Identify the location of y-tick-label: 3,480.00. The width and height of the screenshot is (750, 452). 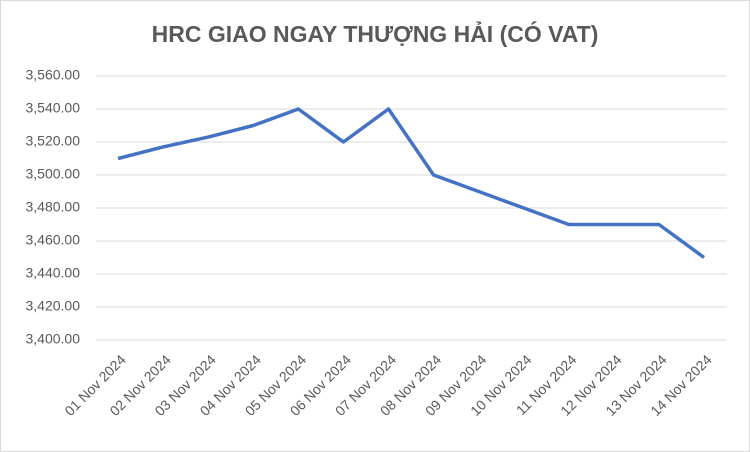
(53, 207).